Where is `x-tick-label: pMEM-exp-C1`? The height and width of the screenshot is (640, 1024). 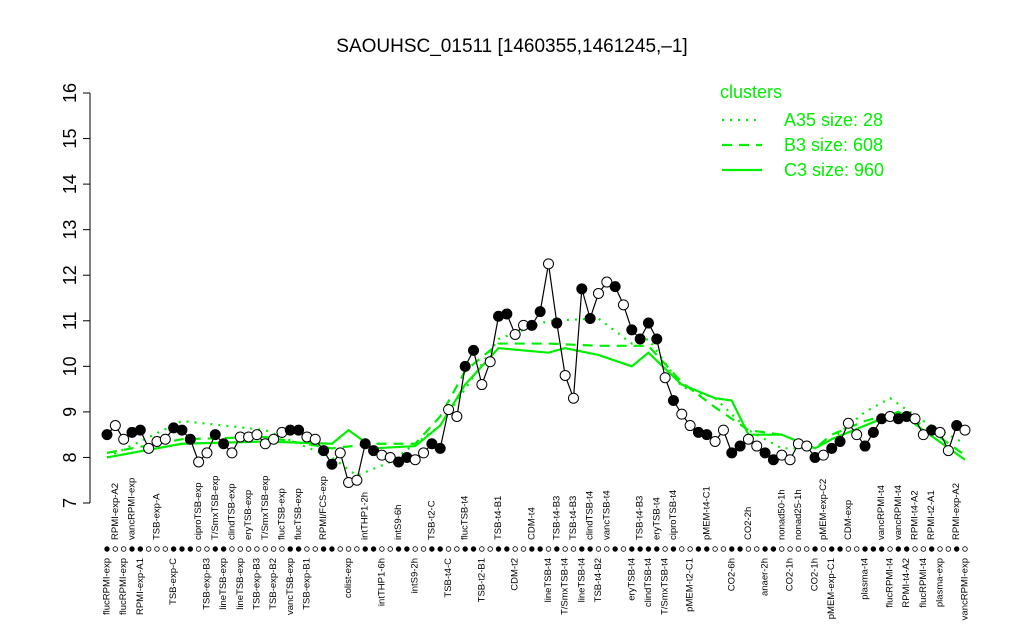
x-tick-label: pMEM-exp-C1 is located at coordinates (831, 588).